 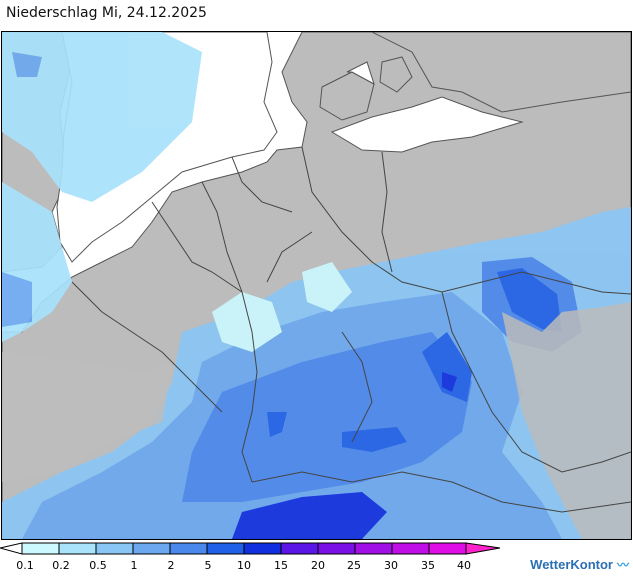 What do you see at coordinates (171, 565) in the screenshot?
I see `legend-label: 2` at bounding box center [171, 565].